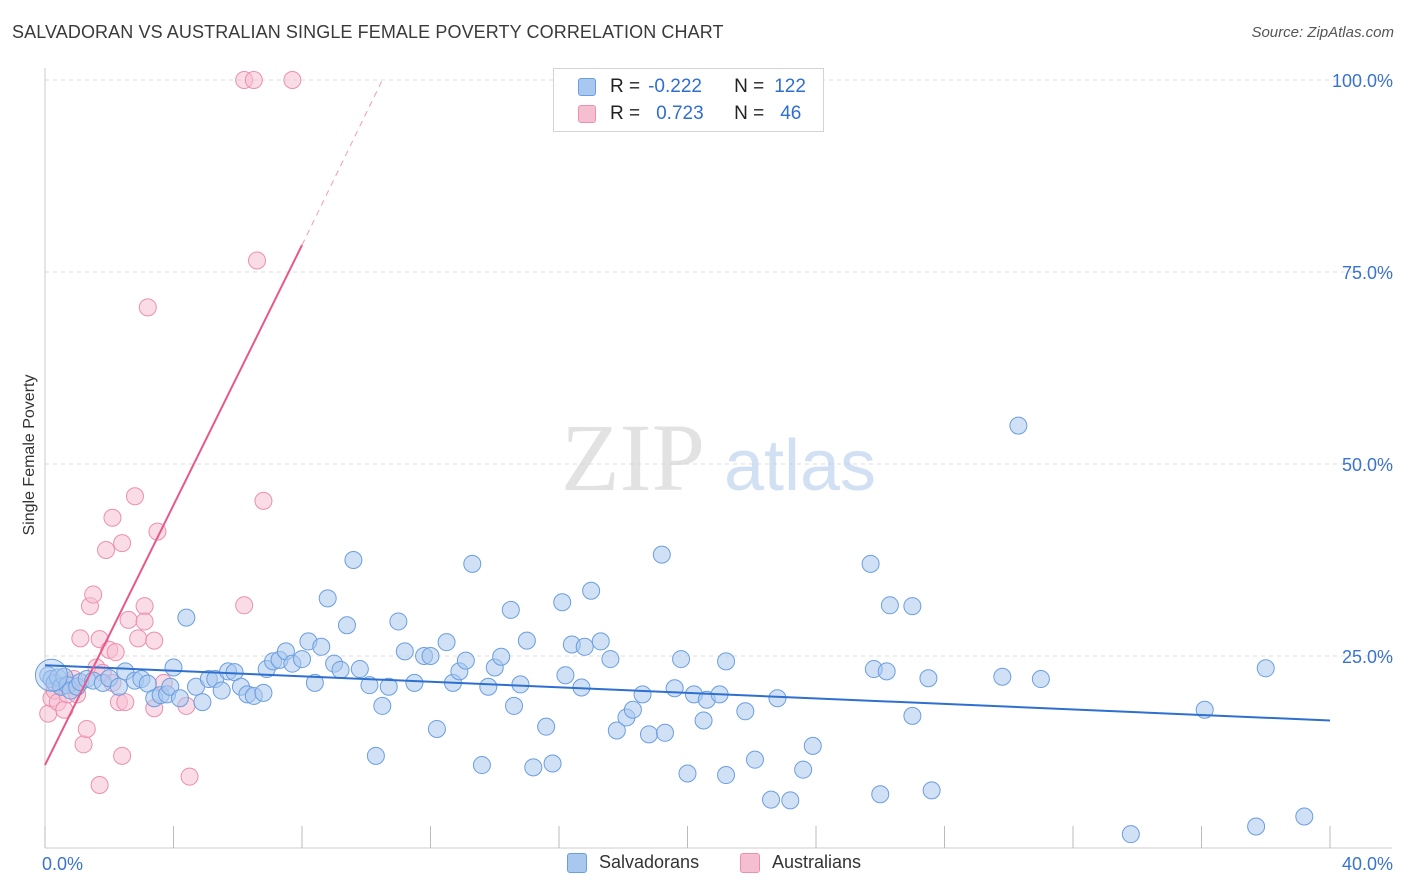  I want to click on legend-item-salvadorans: Salvadorans, so click(633, 862).